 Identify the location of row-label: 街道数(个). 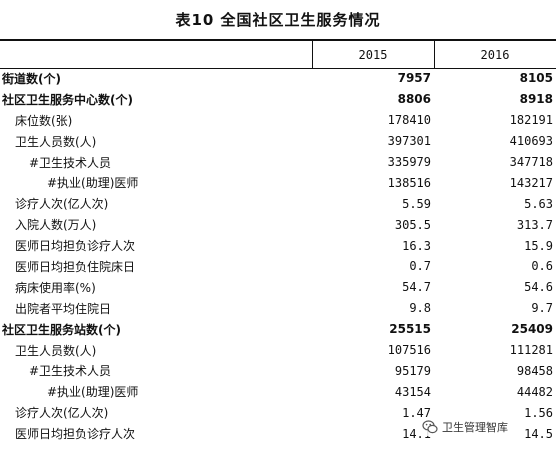
(31, 78).